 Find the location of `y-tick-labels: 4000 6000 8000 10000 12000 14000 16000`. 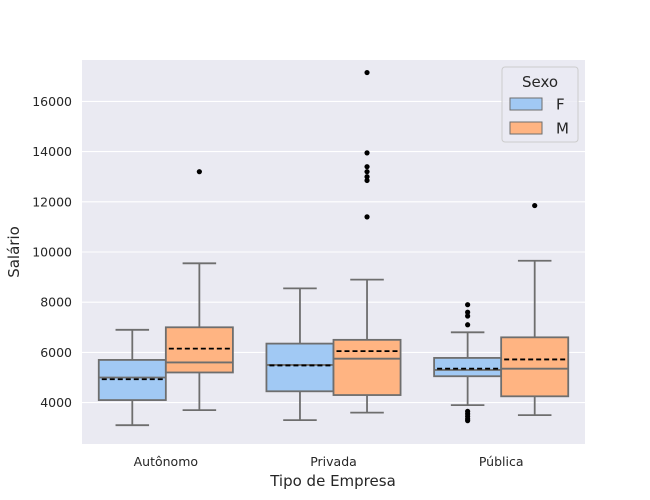

y-tick-labels: 4000 6000 8000 10000 12000 14000 16000 is located at coordinates (52, 252).